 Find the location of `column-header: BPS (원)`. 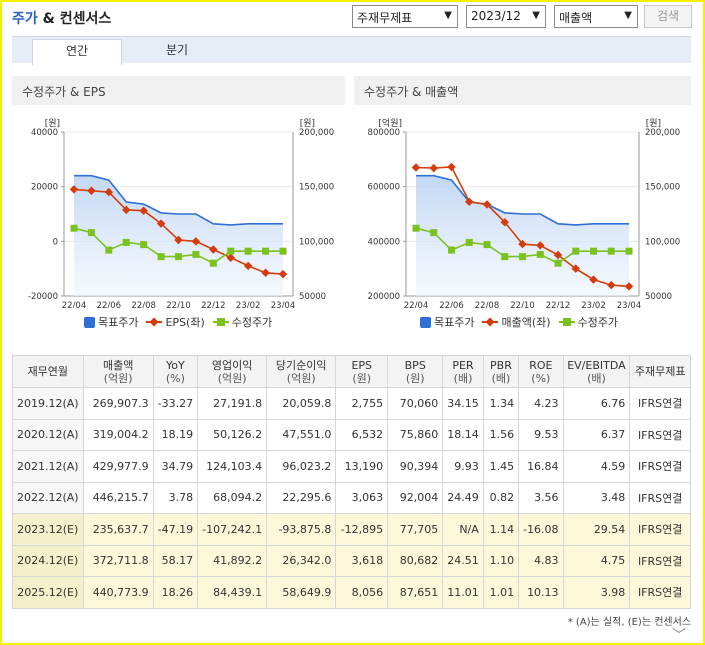

column-header: BPS (원) is located at coordinates (415, 371).